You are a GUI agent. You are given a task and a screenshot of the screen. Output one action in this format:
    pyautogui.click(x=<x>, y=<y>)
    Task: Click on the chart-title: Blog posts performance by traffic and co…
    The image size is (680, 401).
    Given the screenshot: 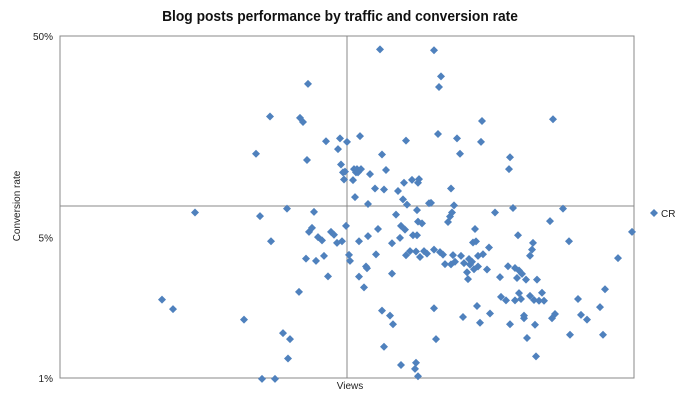 What is the action you would take?
    pyautogui.click(x=340, y=16)
    